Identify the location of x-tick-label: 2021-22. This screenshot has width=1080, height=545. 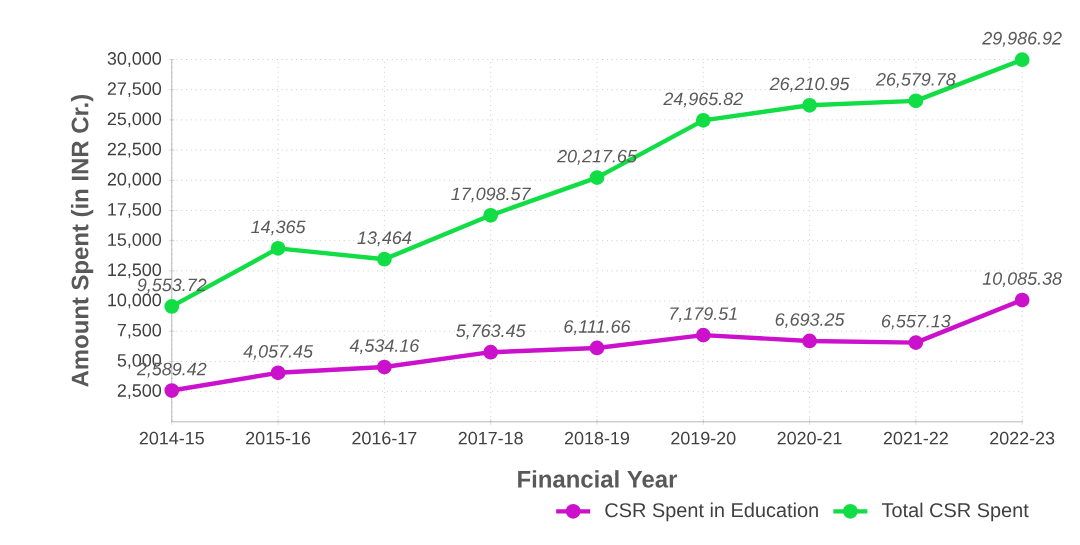
(915, 438).